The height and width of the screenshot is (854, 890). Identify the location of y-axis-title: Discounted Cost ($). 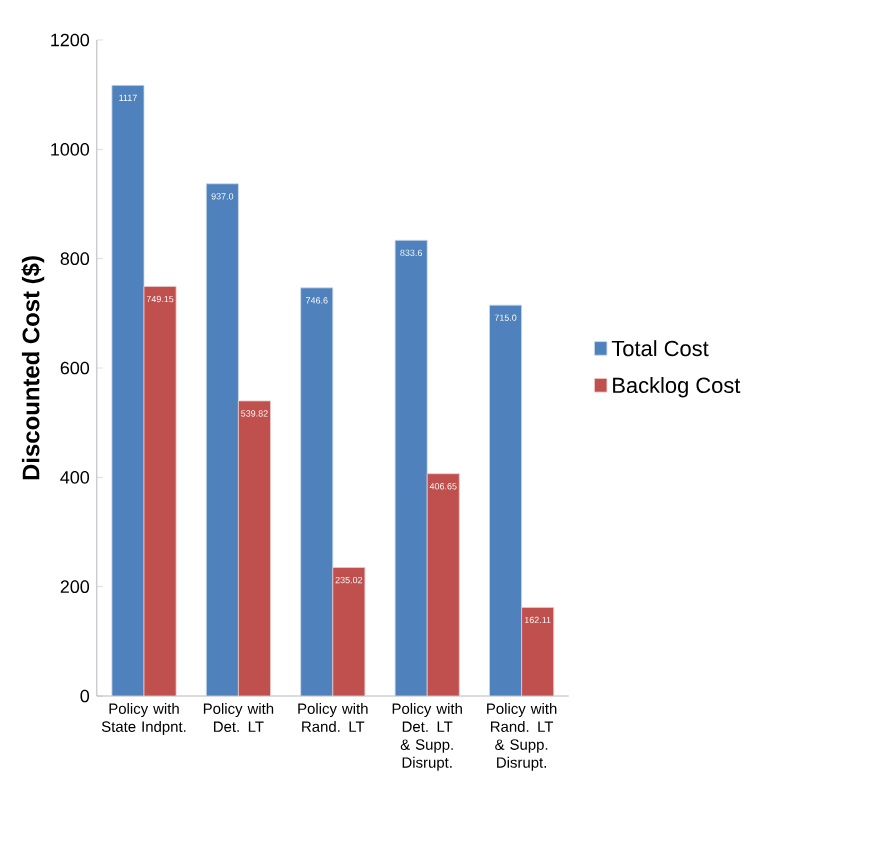
(33, 368).